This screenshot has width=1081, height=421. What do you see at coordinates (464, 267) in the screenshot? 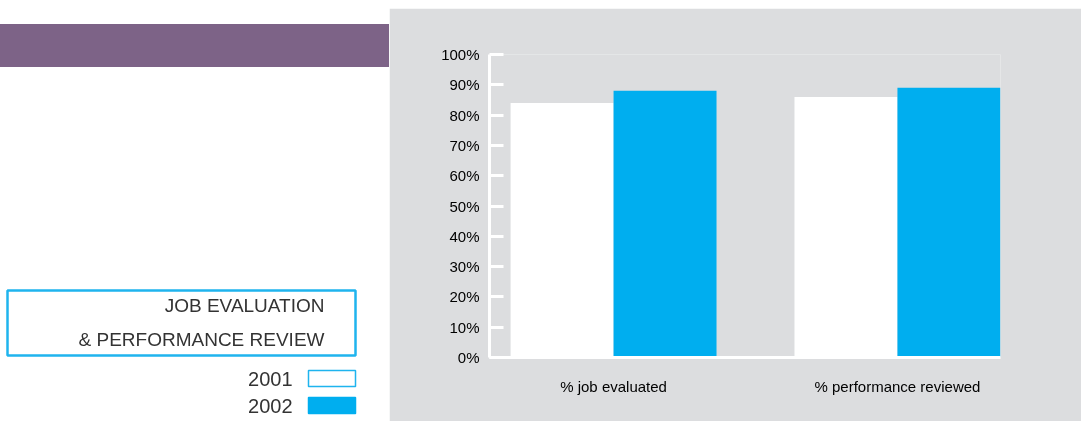
I see `y-tick-label: 30%` at bounding box center [464, 267].